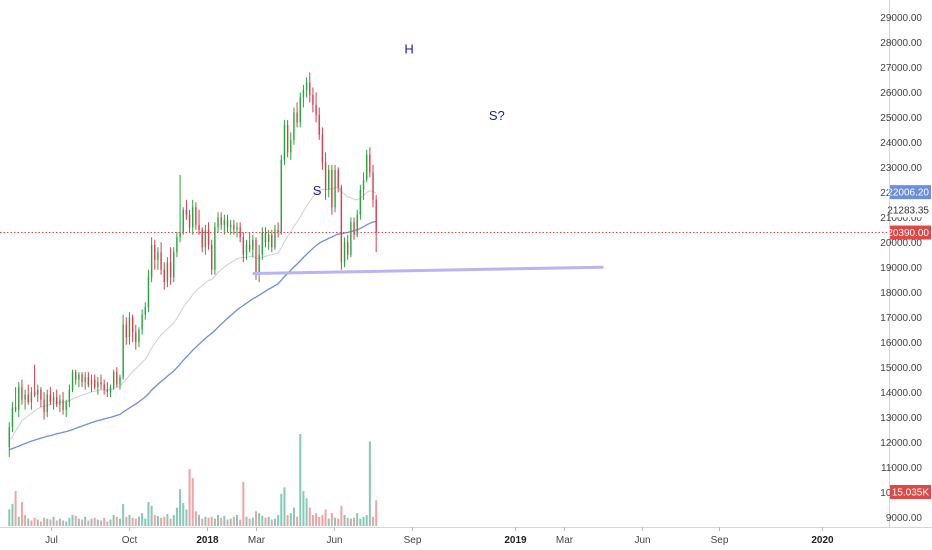  Describe the element at coordinates (901, 368) in the screenshot. I see `price-tick-label: 15000.00` at that location.